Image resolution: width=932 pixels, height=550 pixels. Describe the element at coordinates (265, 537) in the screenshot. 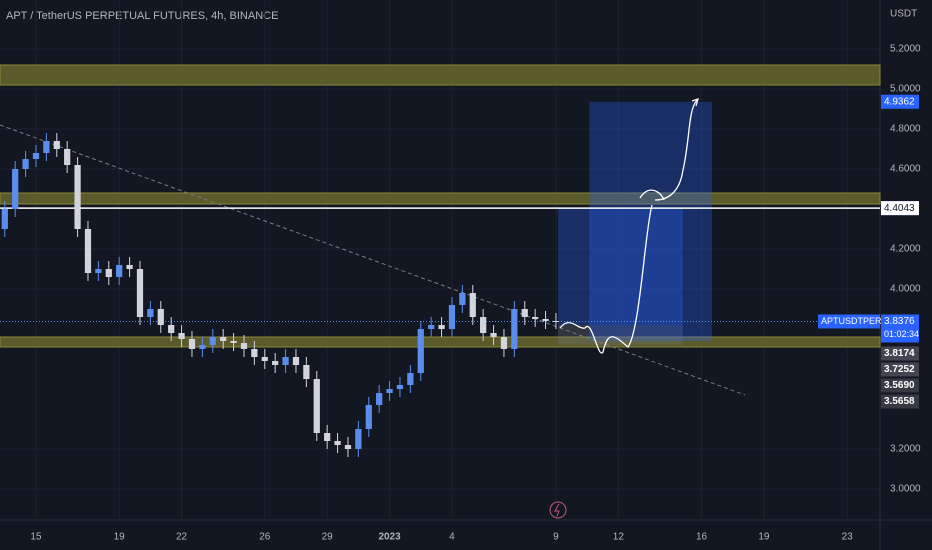

I see `x-tick-label: 26` at that location.